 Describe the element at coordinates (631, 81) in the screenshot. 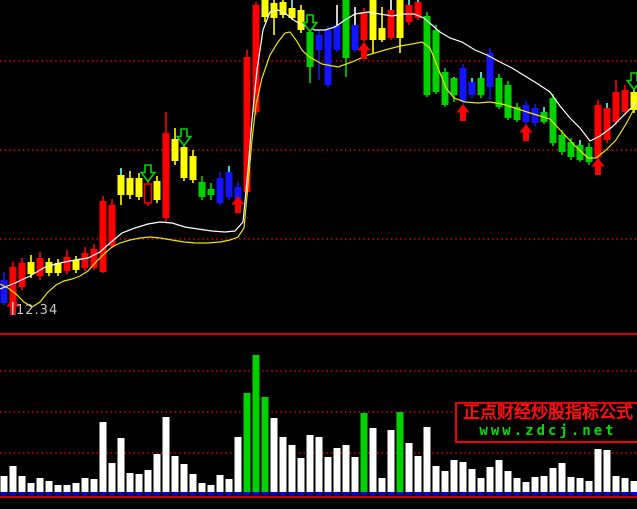

I see `sell-arrow-icon` at that location.